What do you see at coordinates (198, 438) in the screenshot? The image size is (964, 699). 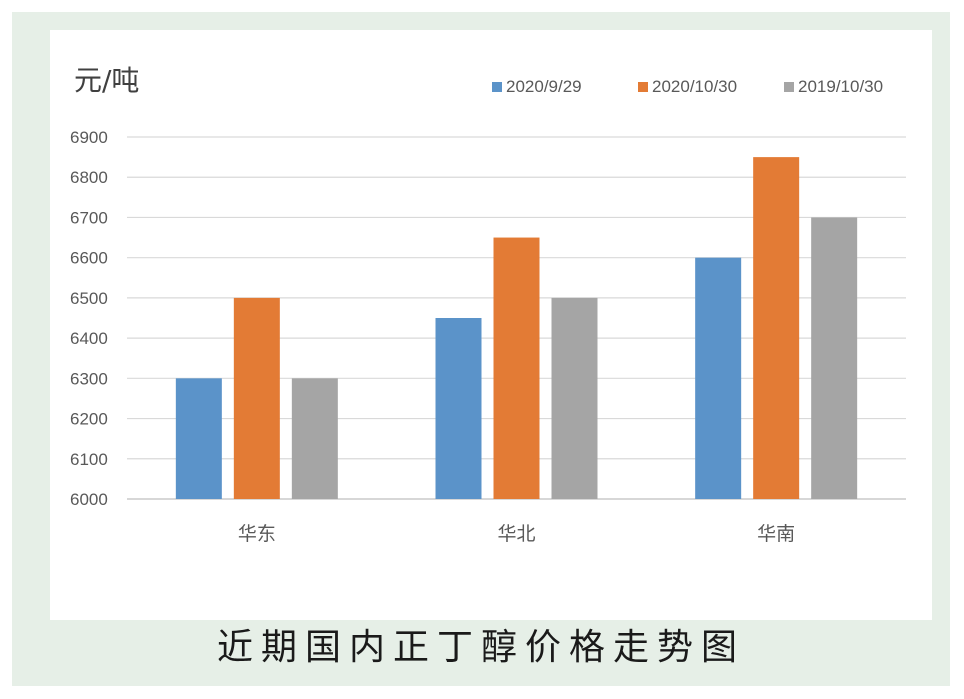 I see `bar-华东-2020/9/29` at bounding box center [198, 438].